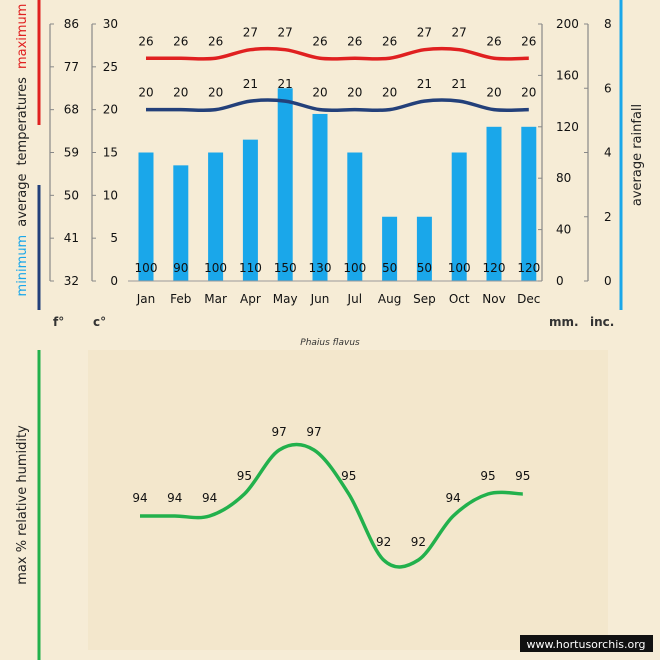 The height and width of the screenshot is (660, 660). I want to click on fahrenheit-tick-86: 86, so click(71, 24).